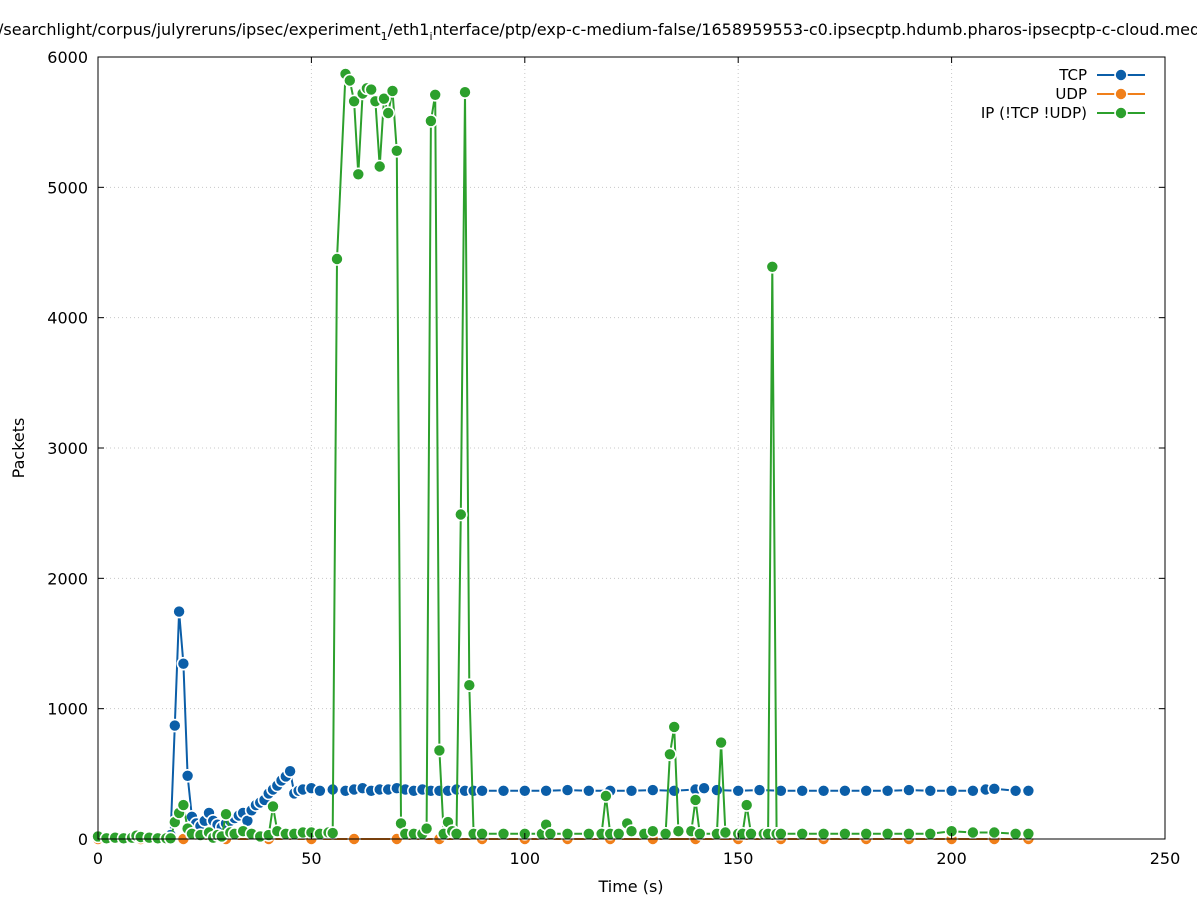  I want to click on legend-marker-udp, so click(1121, 94).